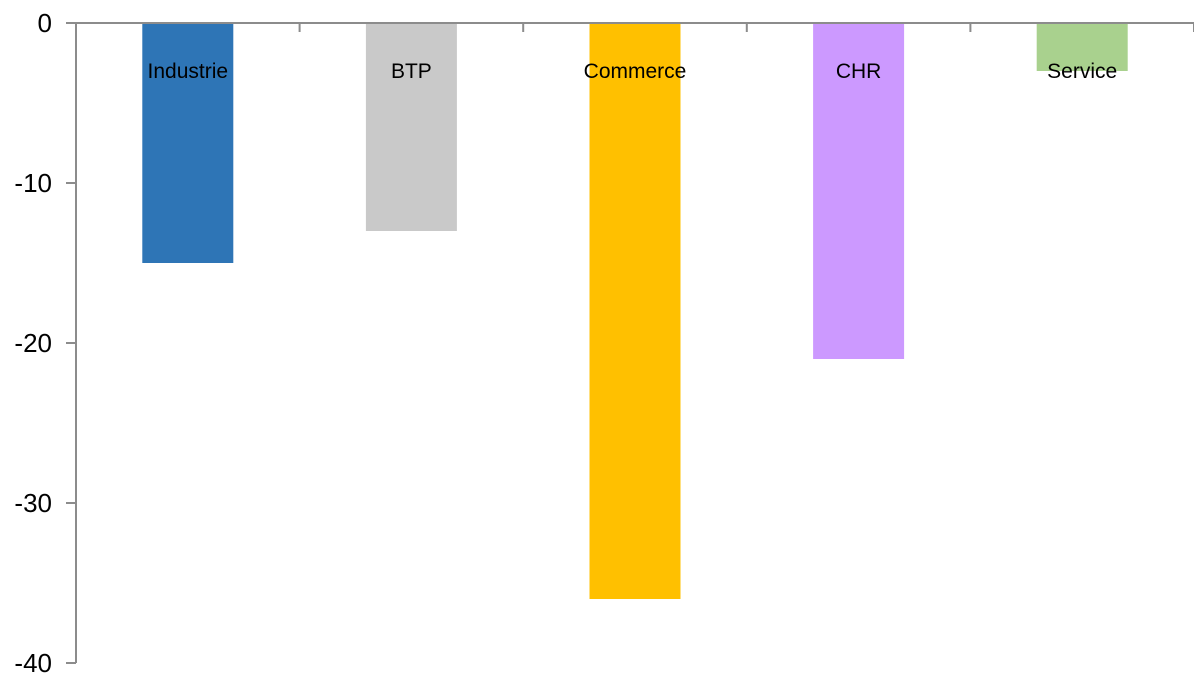 This screenshot has width=1194, height=684. I want to click on category-label-service: Service, so click(1082, 71).